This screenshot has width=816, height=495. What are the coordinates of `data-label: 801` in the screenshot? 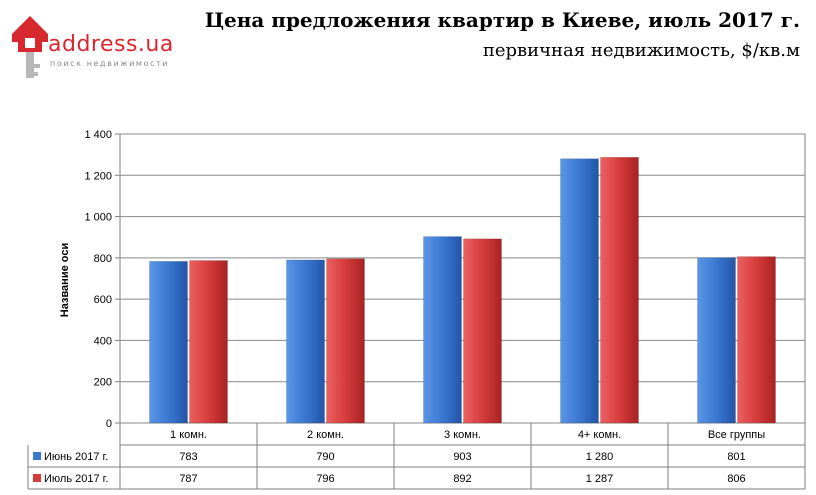 It's located at (736, 457).